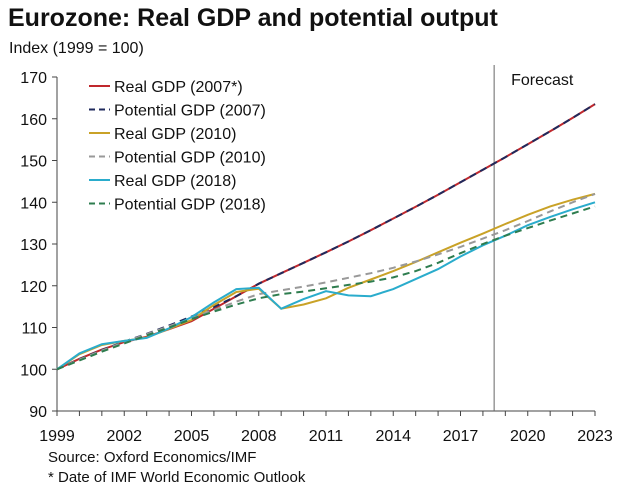  Describe the element at coordinates (33, 78) in the screenshot. I see `y-tick-label: 170` at that location.